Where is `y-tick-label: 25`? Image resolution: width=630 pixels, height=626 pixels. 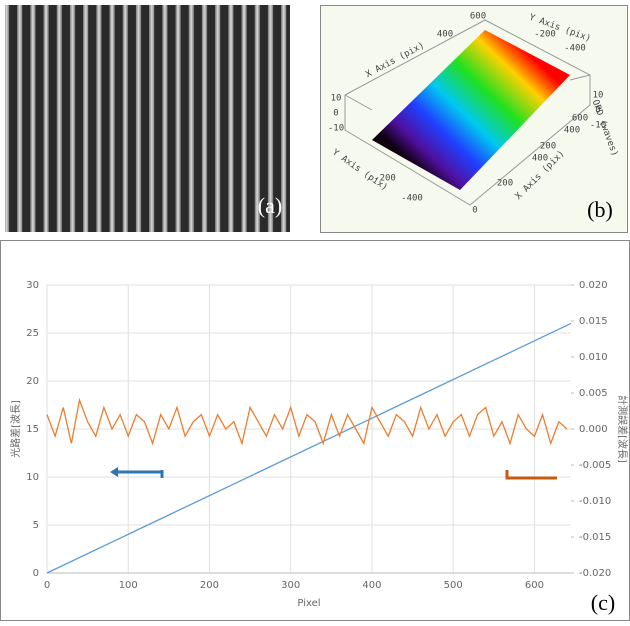
y-tick-label: 25 is located at coordinates (32, 333).